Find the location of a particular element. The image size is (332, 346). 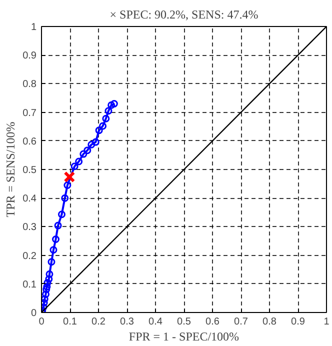

x-tick-label: 0.8 is located at coordinates (269, 322).